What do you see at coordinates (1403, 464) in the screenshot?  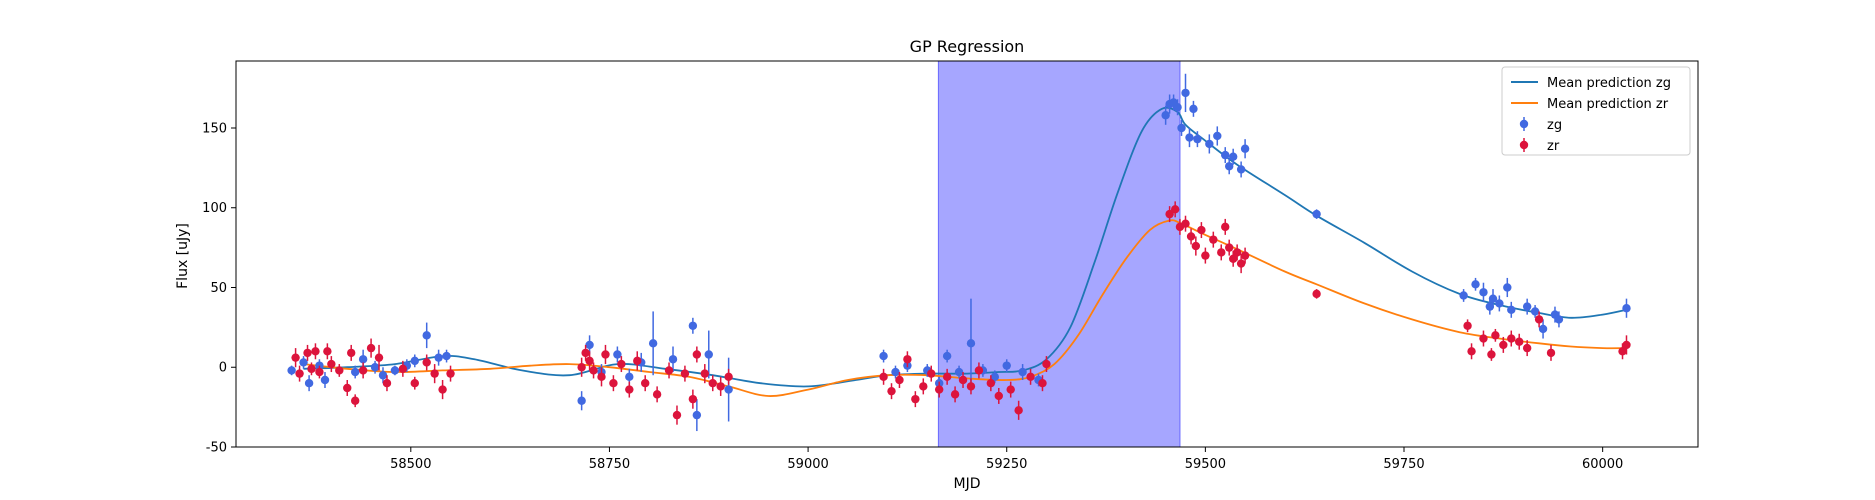 I see `x-tick-label: 59750` at bounding box center [1403, 464].